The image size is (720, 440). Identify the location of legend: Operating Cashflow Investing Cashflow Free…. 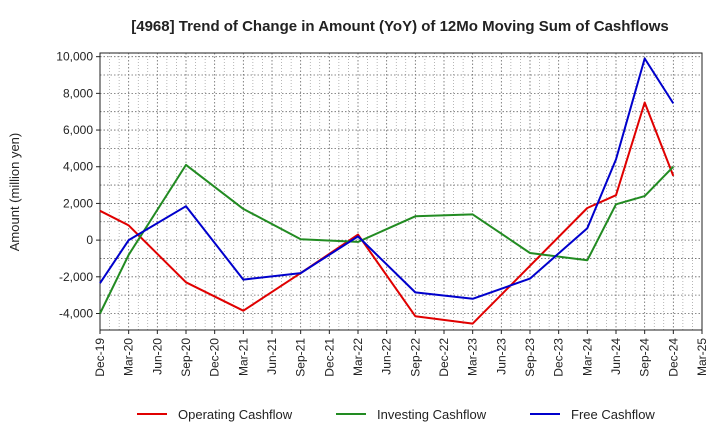
(396, 414).